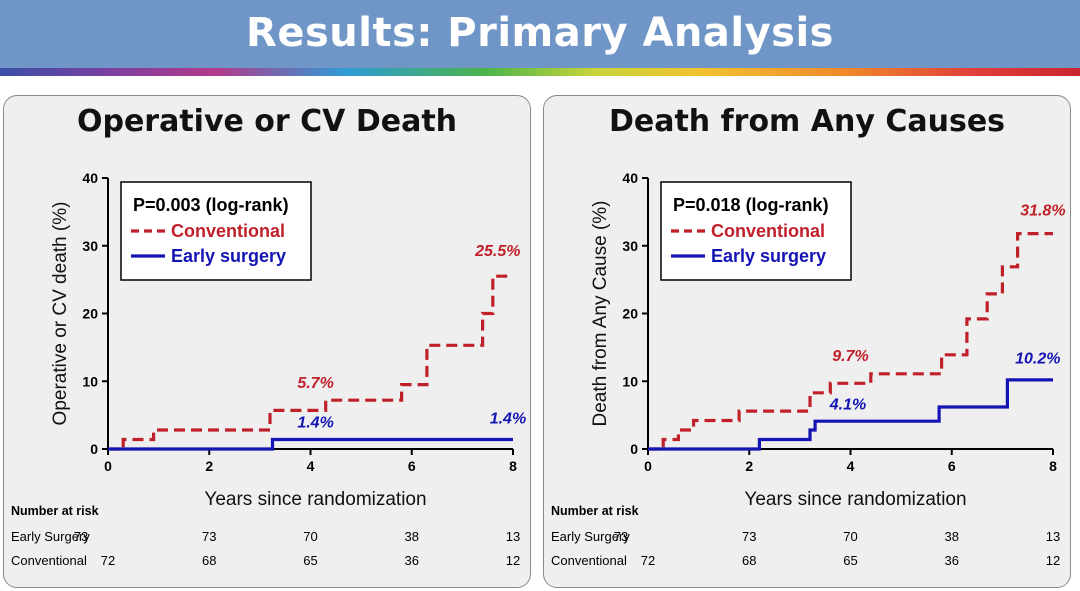 The height and width of the screenshot is (591, 1080). I want to click on title-banner, so click(540, 34).